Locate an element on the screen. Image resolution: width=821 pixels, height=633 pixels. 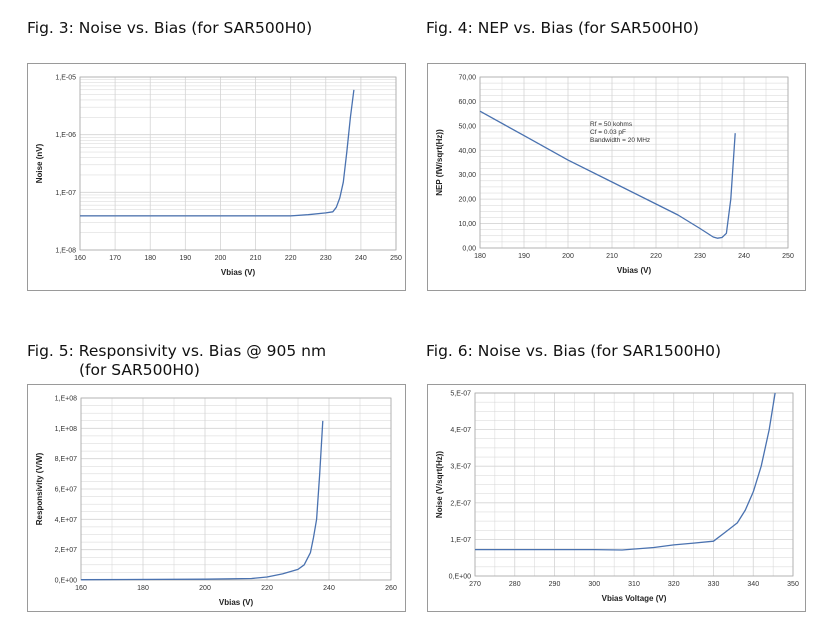
x-tick-label: 340 is located at coordinates (753, 584).